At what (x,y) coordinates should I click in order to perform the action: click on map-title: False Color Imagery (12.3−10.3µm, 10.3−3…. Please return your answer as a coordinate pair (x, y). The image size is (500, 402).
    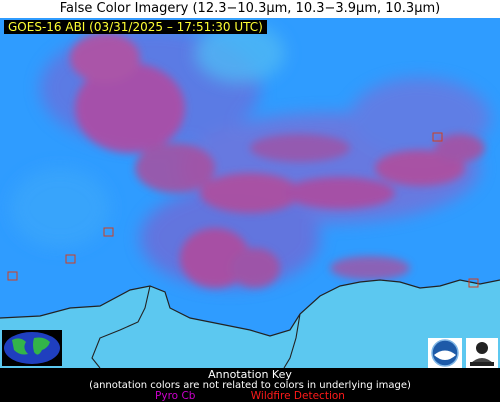
    Looking at the image, I should click on (250, 9).